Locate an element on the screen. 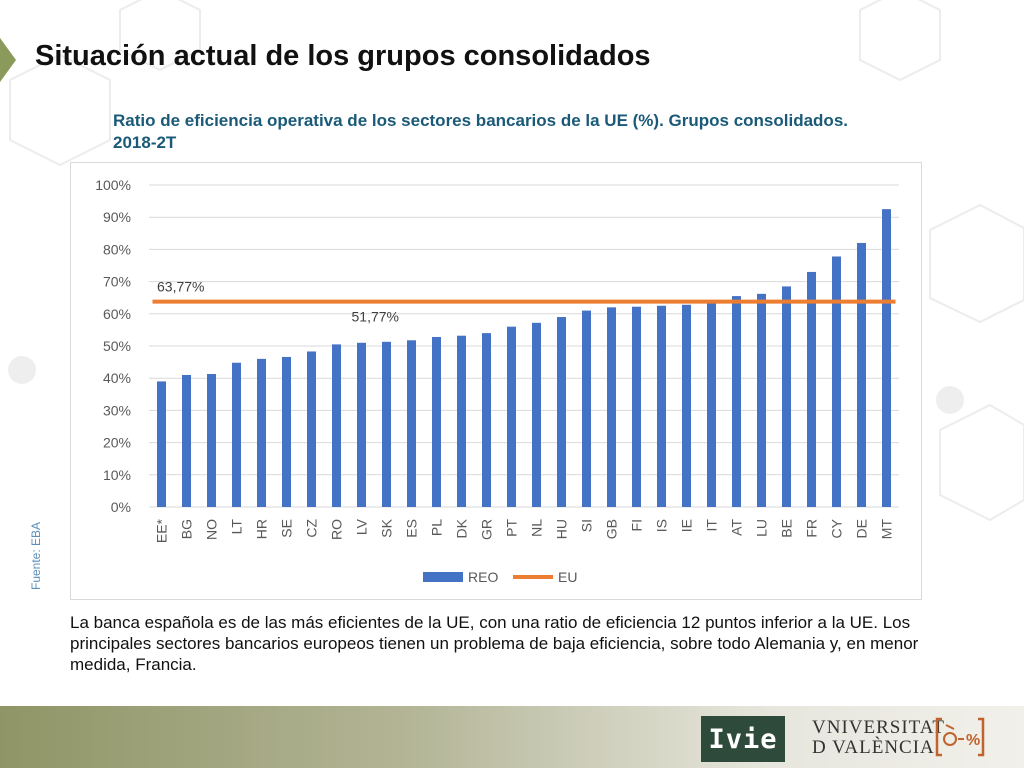 This screenshot has height=768, width=1024. y-tick-label: 0% is located at coordinates (121, 507).